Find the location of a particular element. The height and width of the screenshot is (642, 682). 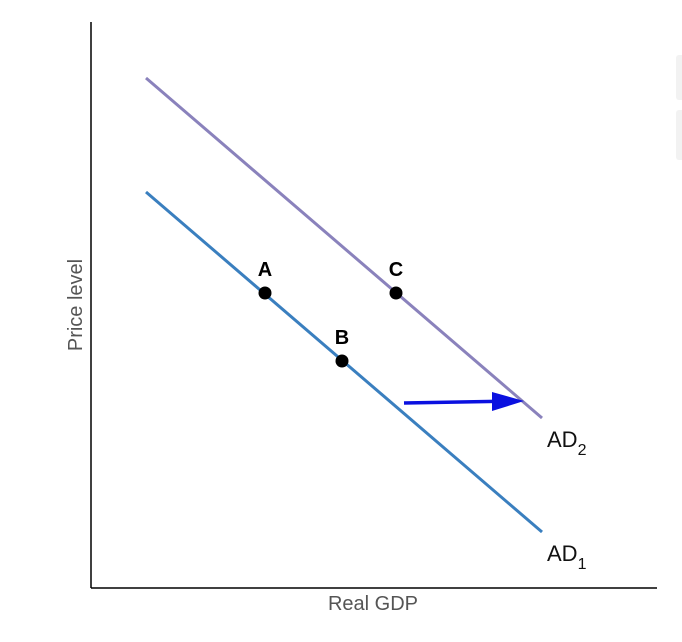

point-b is located at coordinates (342, 361).